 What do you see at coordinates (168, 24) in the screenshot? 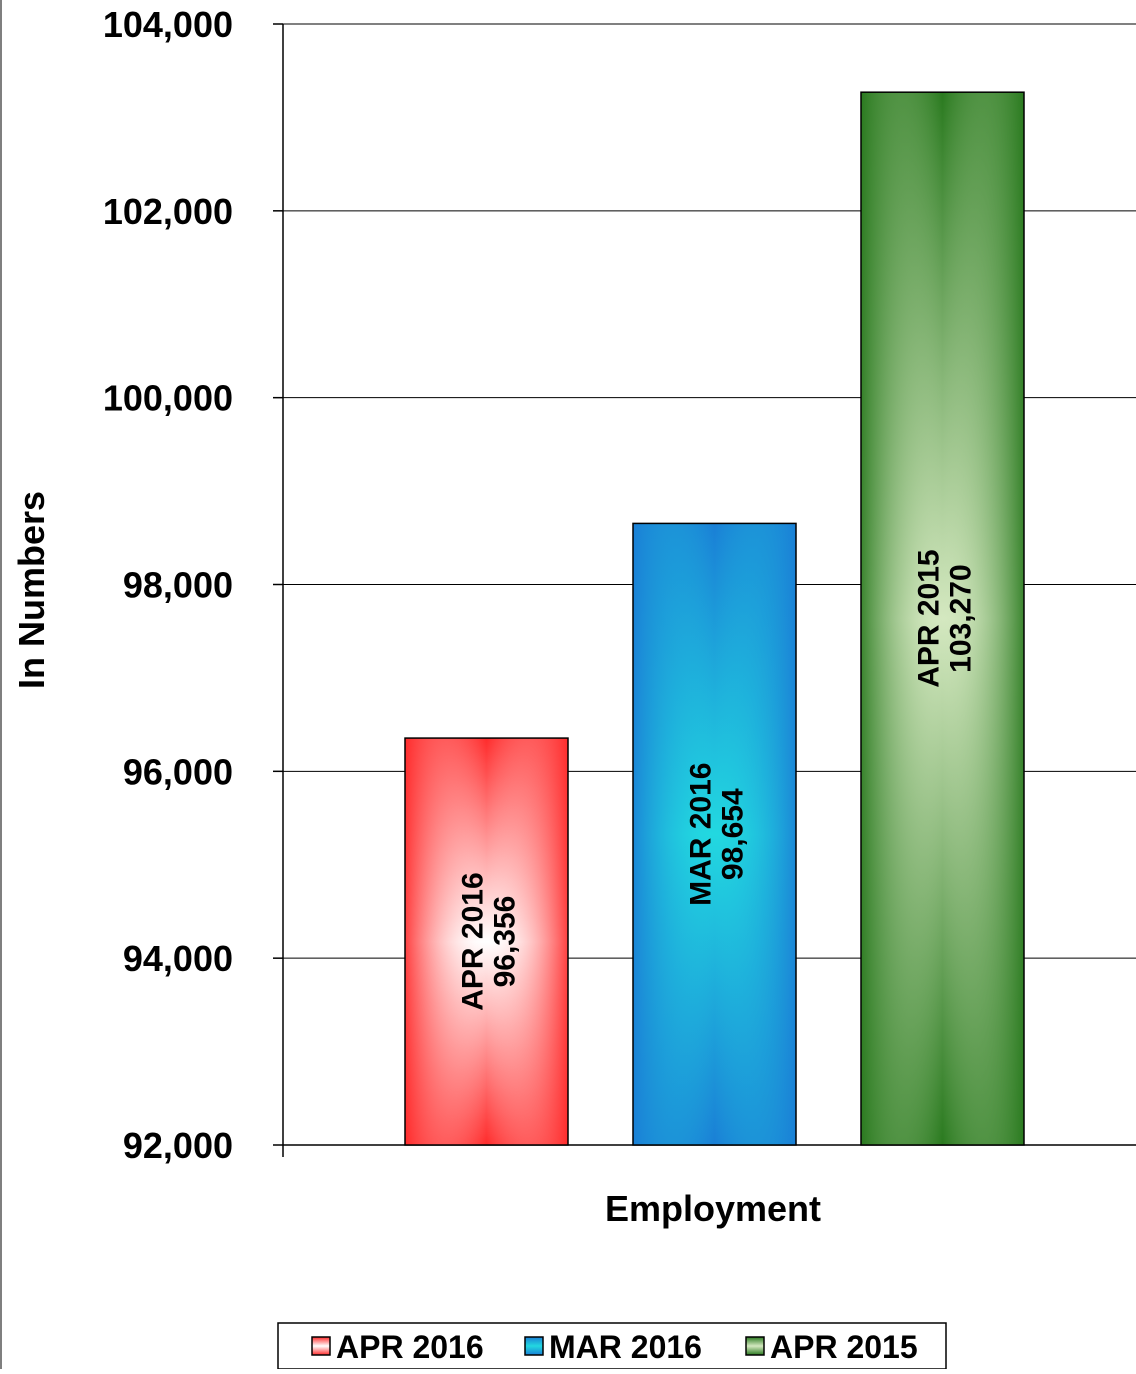
I see `y-tick-label: 104,000` at bounding box center [168, 24].